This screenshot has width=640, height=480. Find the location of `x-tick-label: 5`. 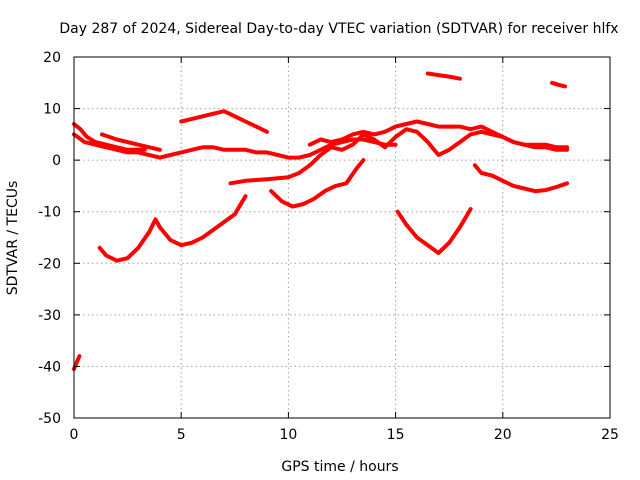

x-tick-label: 5 is located at coordinates (181, 435).